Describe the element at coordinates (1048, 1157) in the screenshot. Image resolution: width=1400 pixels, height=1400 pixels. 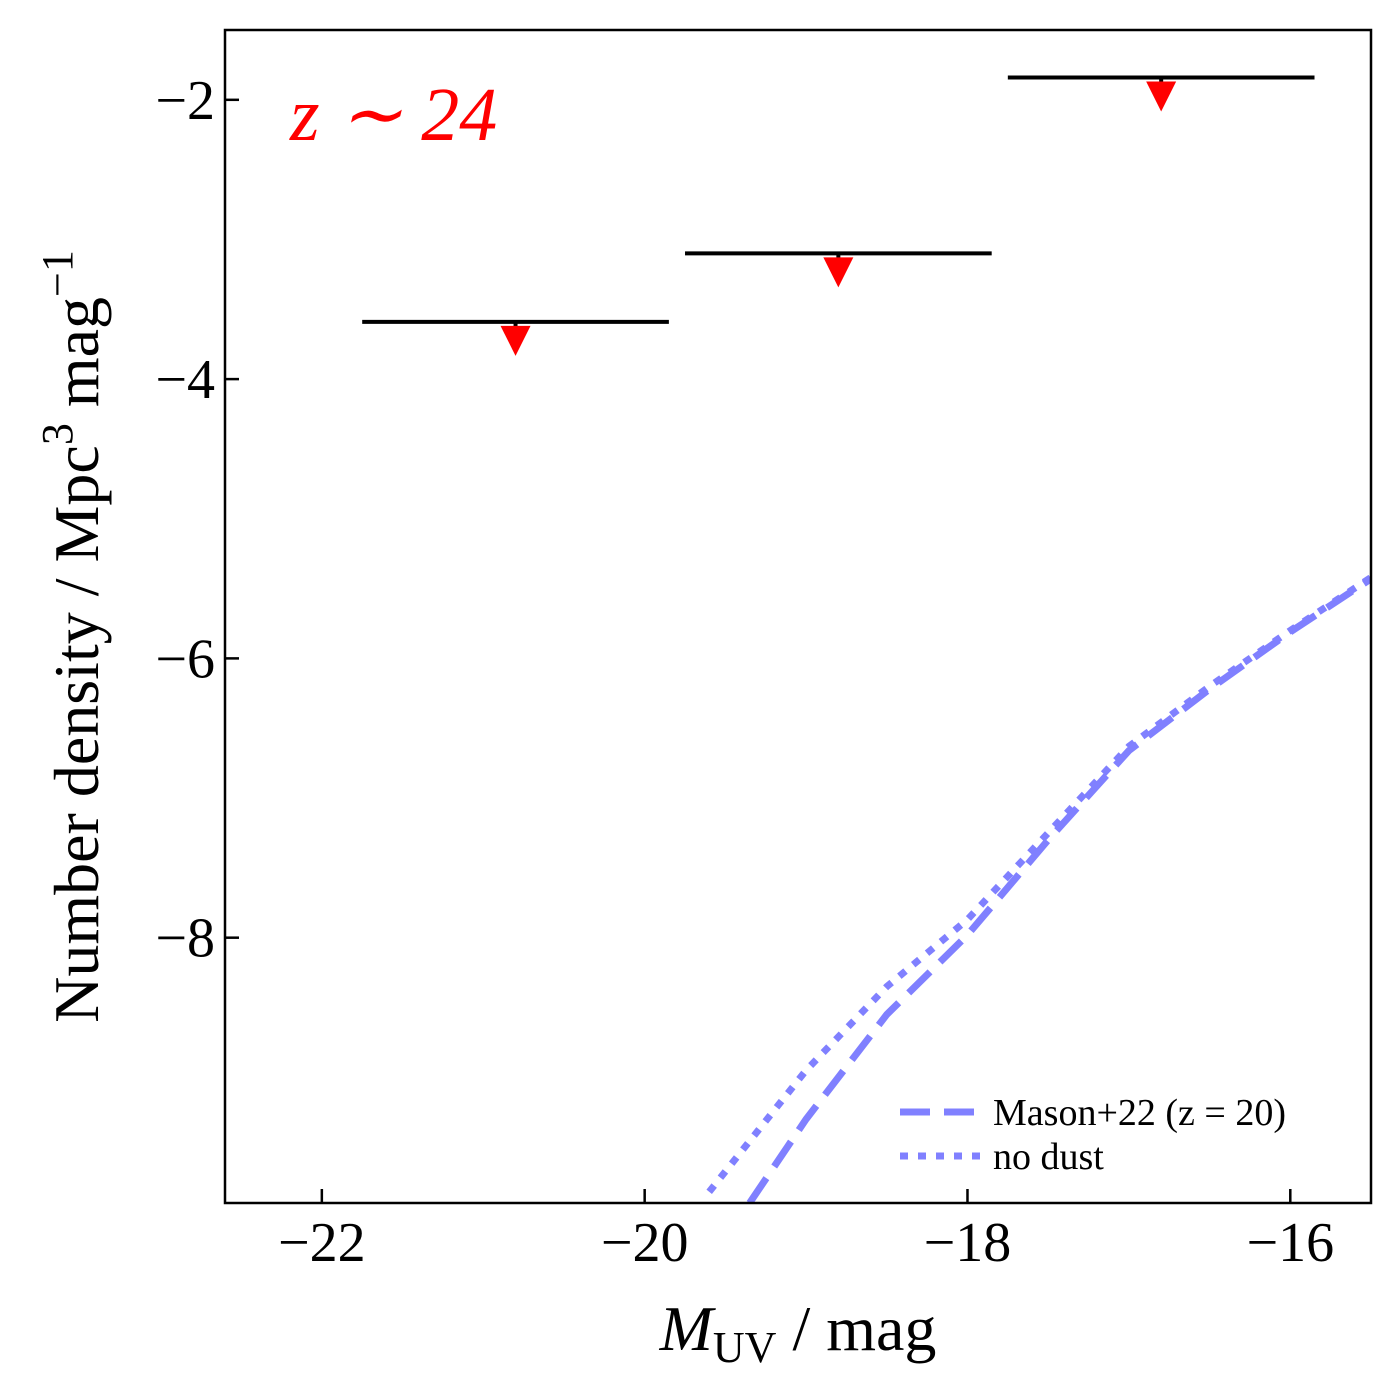
I see `legend-label: no dust` at that location.